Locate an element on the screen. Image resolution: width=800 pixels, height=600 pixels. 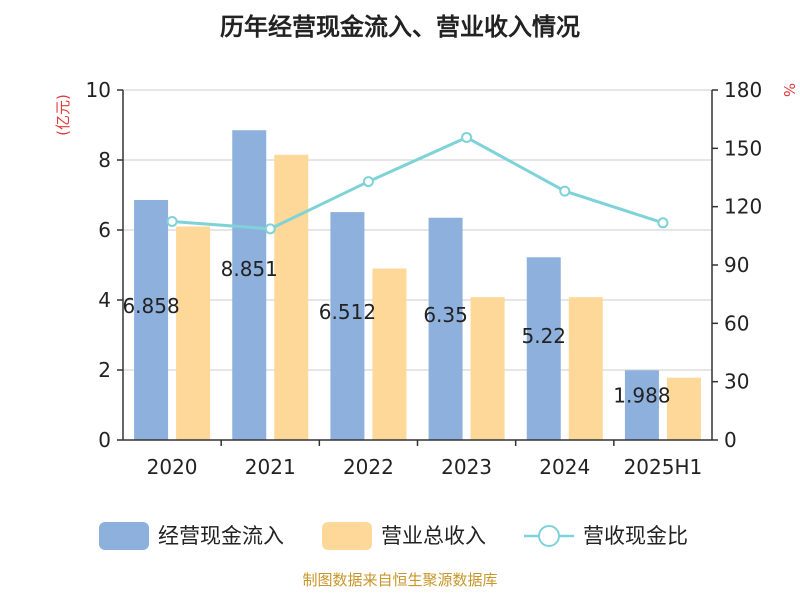
right-tick-label: 180 is located at coordinates (743, 90).